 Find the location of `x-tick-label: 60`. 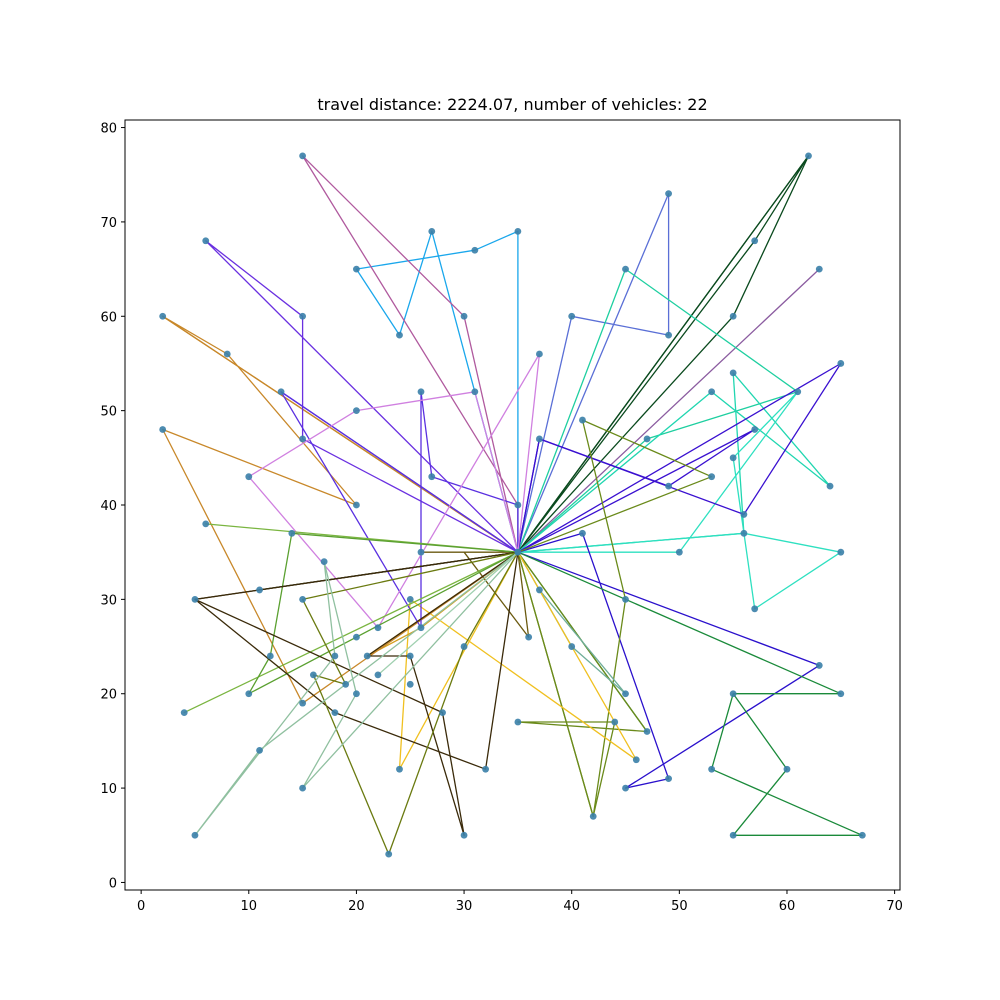

x-tick-label: 60 is located at coordinates (787, 906).